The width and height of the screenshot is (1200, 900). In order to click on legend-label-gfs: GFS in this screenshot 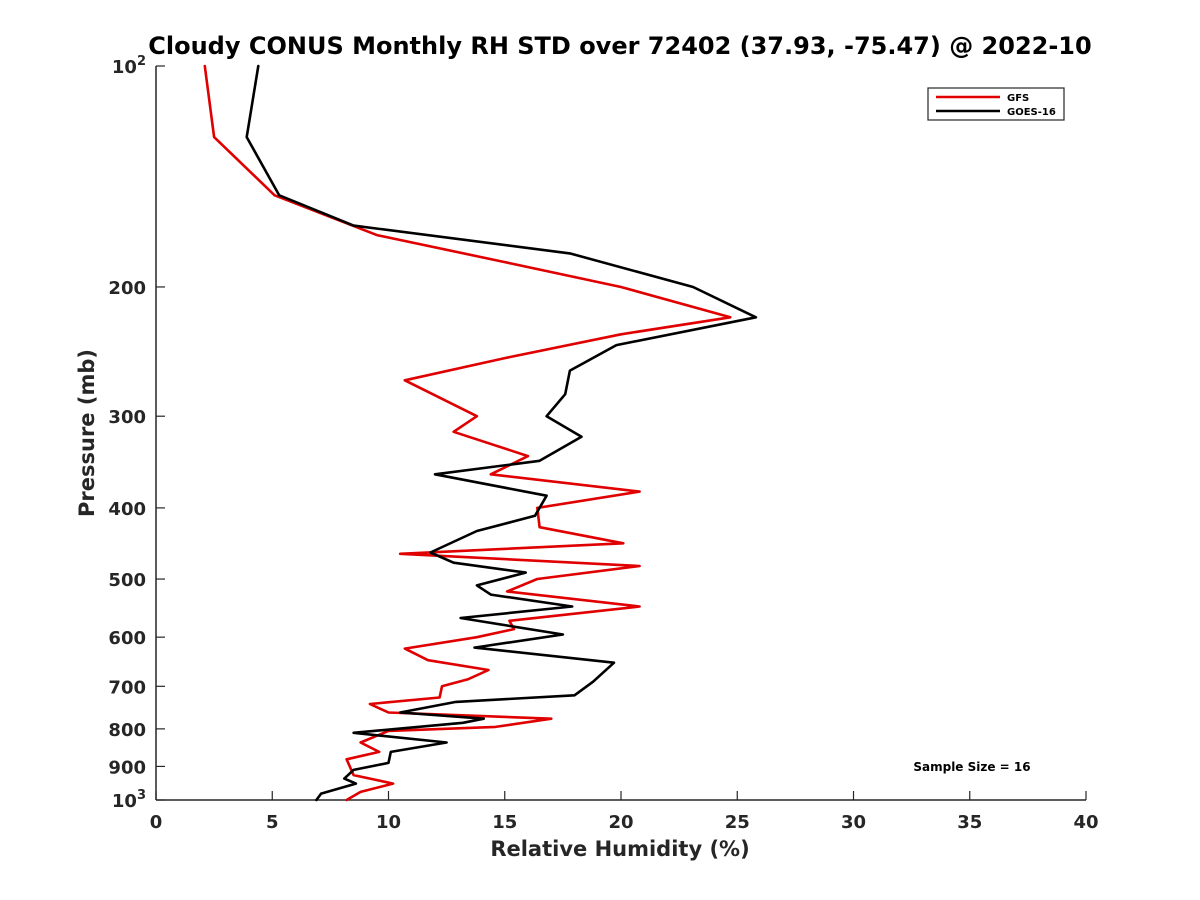, I will do `click(1018, 98)`.